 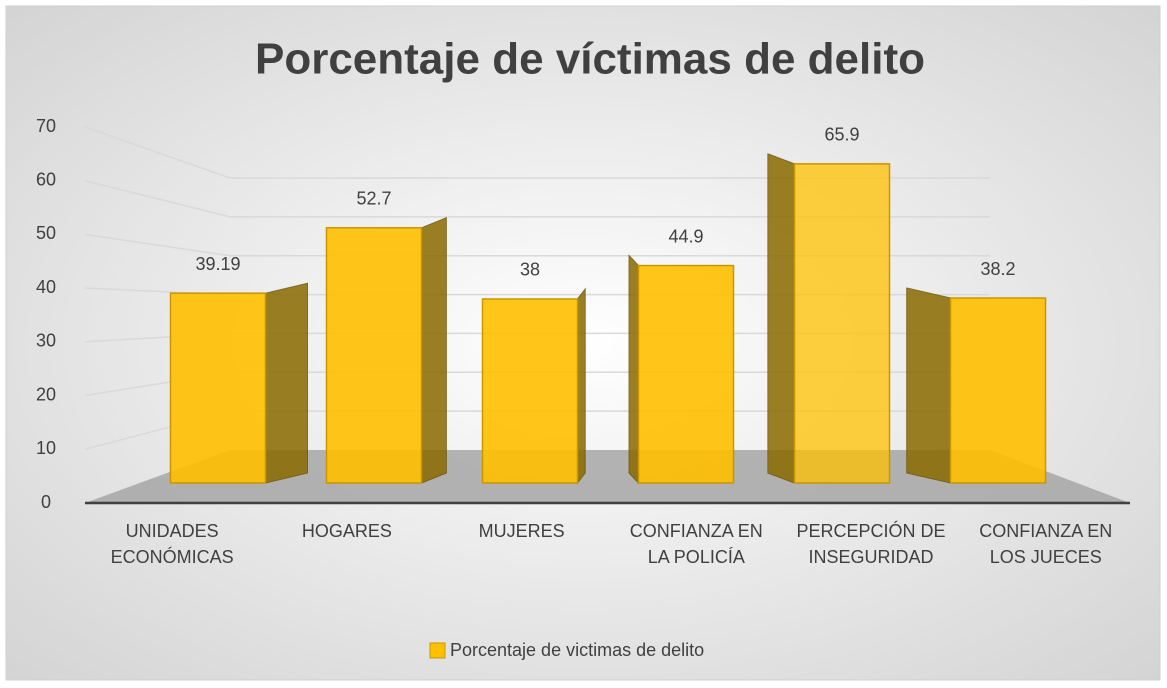 What do you see at coordinates (46, 448) in the screenshot?
I see `y-tick-label: 10` at bounding box center [46, 448].